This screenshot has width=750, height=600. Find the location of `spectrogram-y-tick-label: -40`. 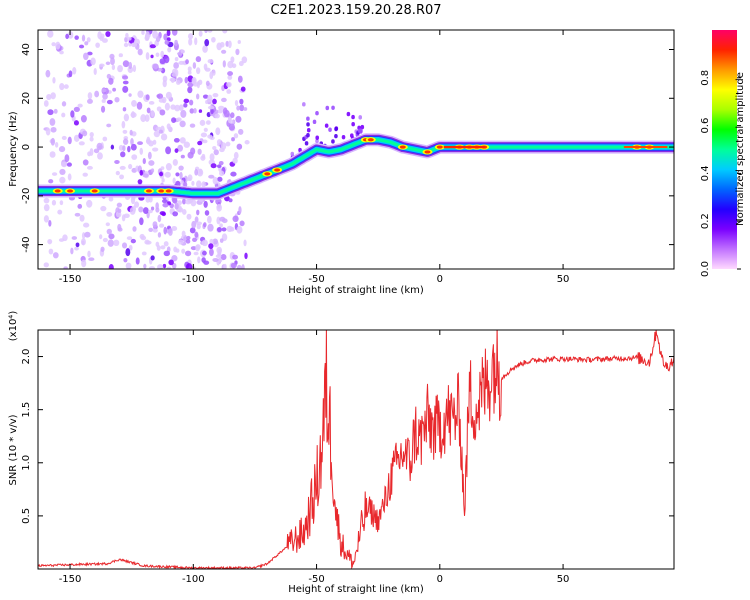

spectrogram-y-tick-label: -40 is located at coordinates (26, 244).